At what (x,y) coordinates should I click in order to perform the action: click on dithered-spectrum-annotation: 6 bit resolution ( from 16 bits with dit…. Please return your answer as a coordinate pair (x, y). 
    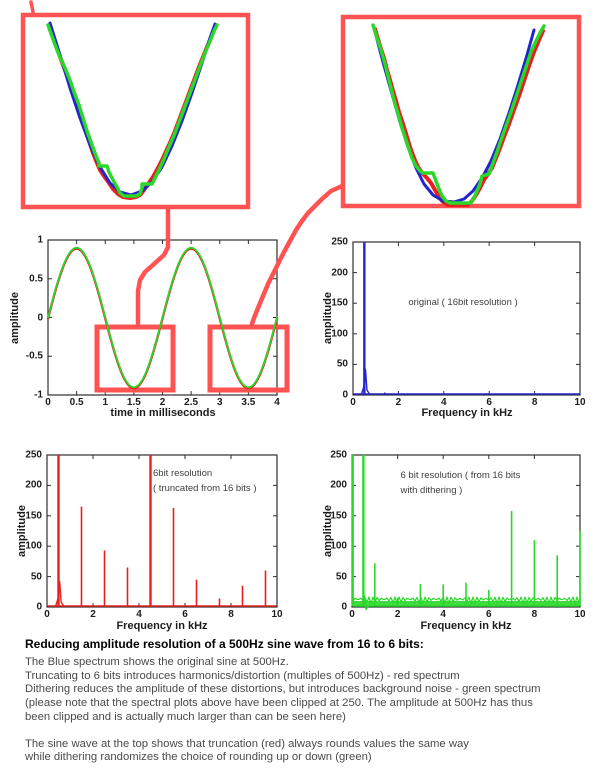
    Looking at the image, I should click on (460, 483).